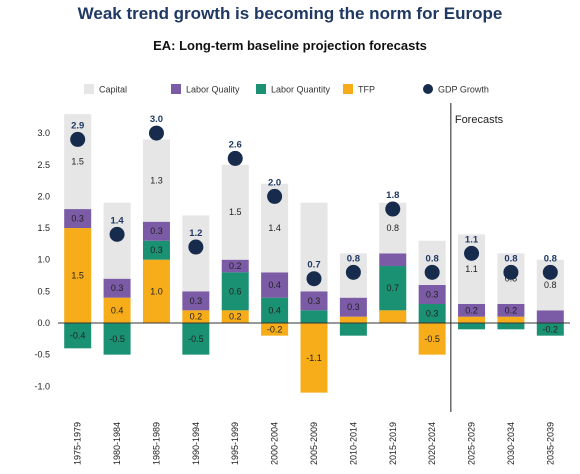  What do you see at coordinates (301, 90) in the screenshot?
I see `legend-label-labor-quantity: Labor Quantity` at bounding box center [301, 90].